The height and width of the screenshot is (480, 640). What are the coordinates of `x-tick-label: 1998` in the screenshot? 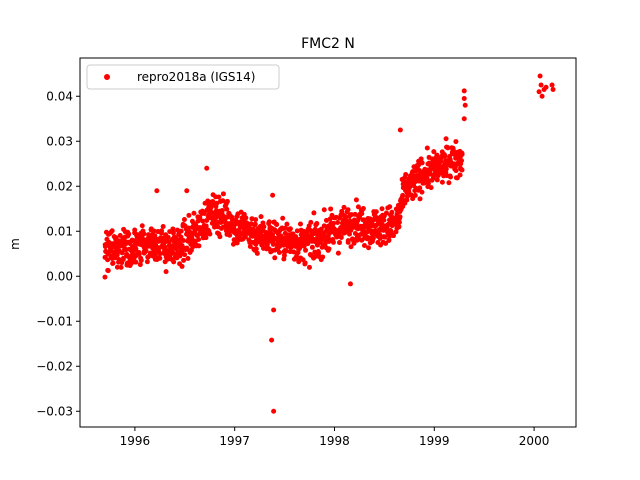 It's located at (334, 441).